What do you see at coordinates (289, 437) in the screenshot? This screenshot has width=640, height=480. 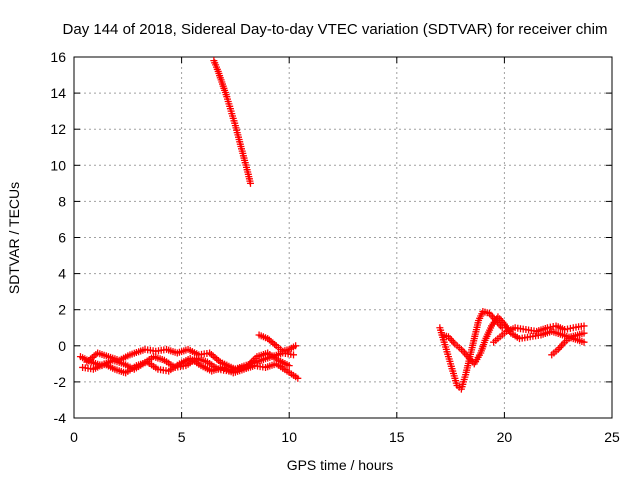 I see `x-tick-label: 10` at bounding box center [289, 437].